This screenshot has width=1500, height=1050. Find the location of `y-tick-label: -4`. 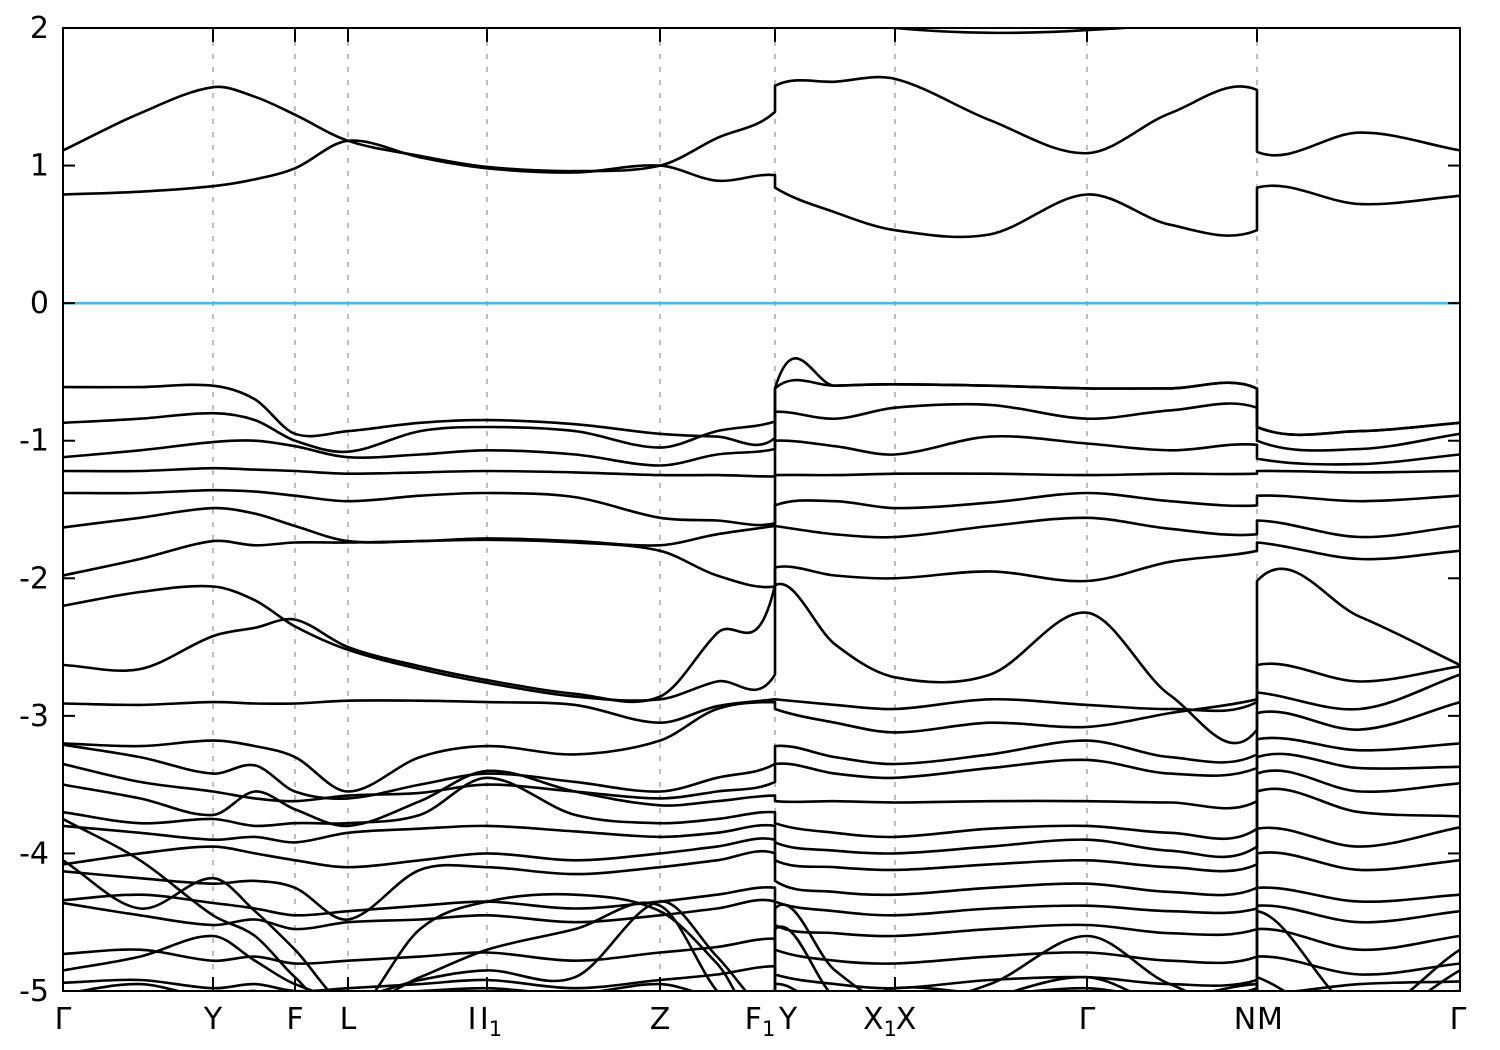

y-tick-label: -4 is located at coordinates (34, 853).